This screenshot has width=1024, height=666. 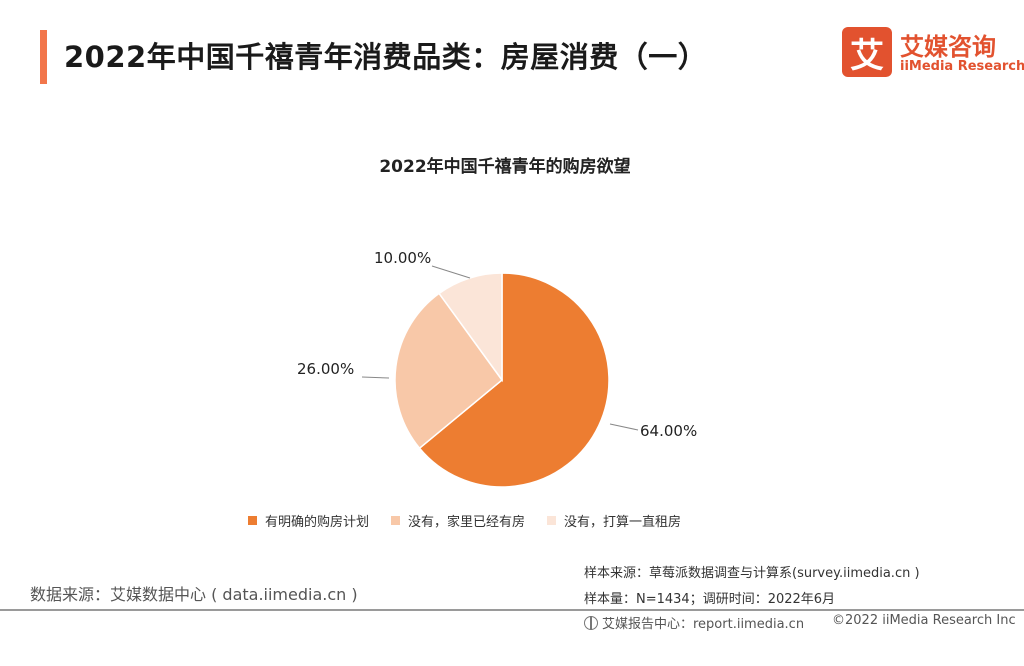 What do you see at coordinates (386, 57) in the screenshot?
I see `page-title: 2022年中国千禧青年消费品类：房屋消费（一）` at bounding box center [386, 57].